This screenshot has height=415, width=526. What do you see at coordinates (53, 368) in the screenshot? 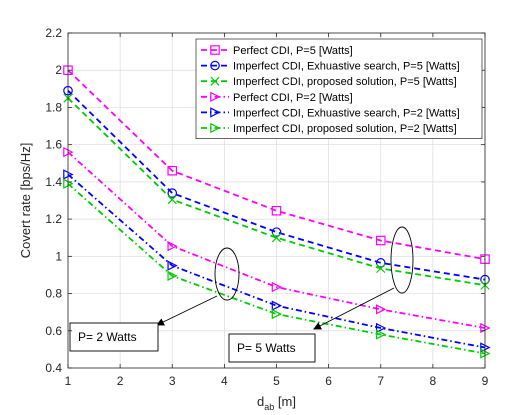
I see `y-tick-label: 0.4` at bounding box center [53, 368].